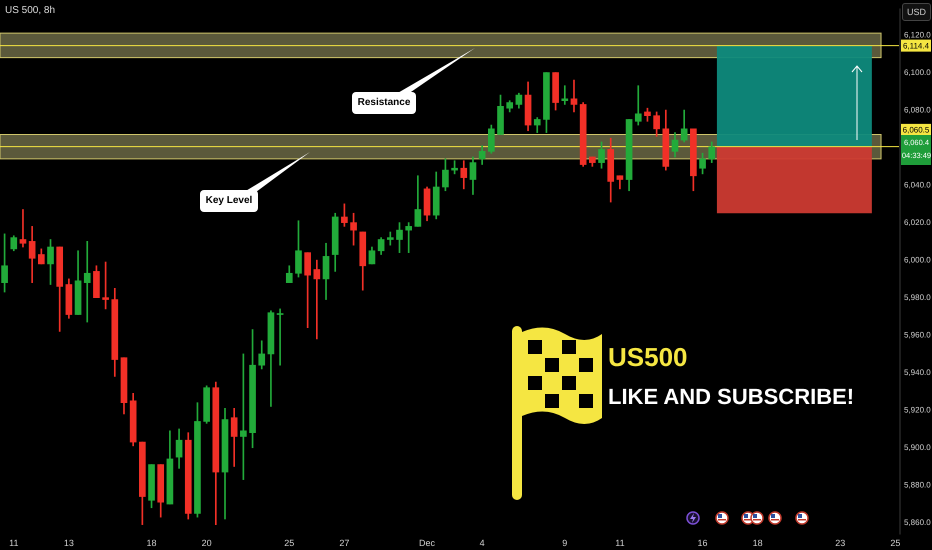  I want to click on x-tick-label: 27, so click(344, 543).